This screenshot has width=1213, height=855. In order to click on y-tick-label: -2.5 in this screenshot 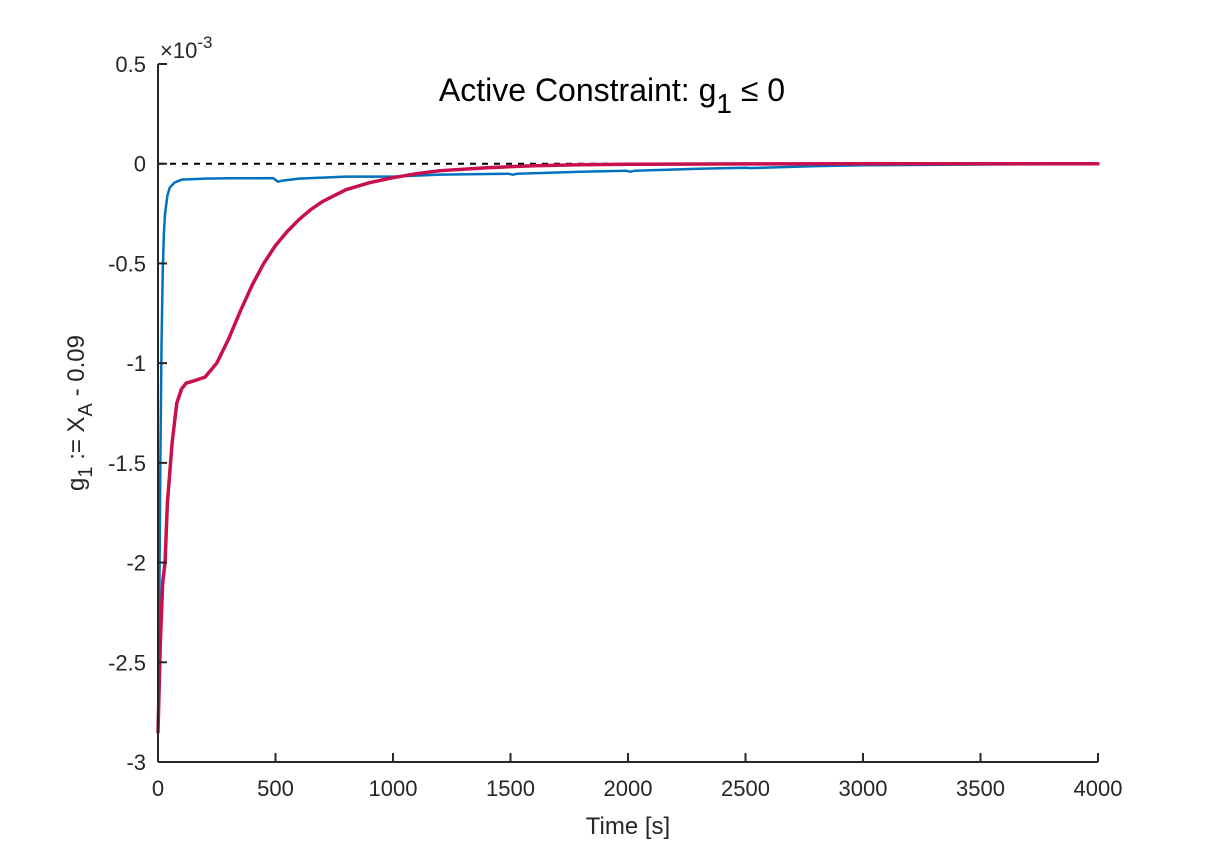, I will do `click(127, 662)`.